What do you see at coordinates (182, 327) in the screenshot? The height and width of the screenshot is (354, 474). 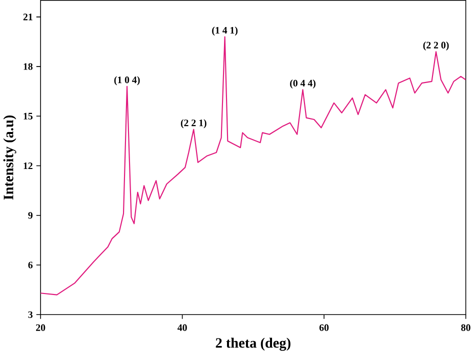 I see `x-tick-label: 40` at bounding box center [182, 327].